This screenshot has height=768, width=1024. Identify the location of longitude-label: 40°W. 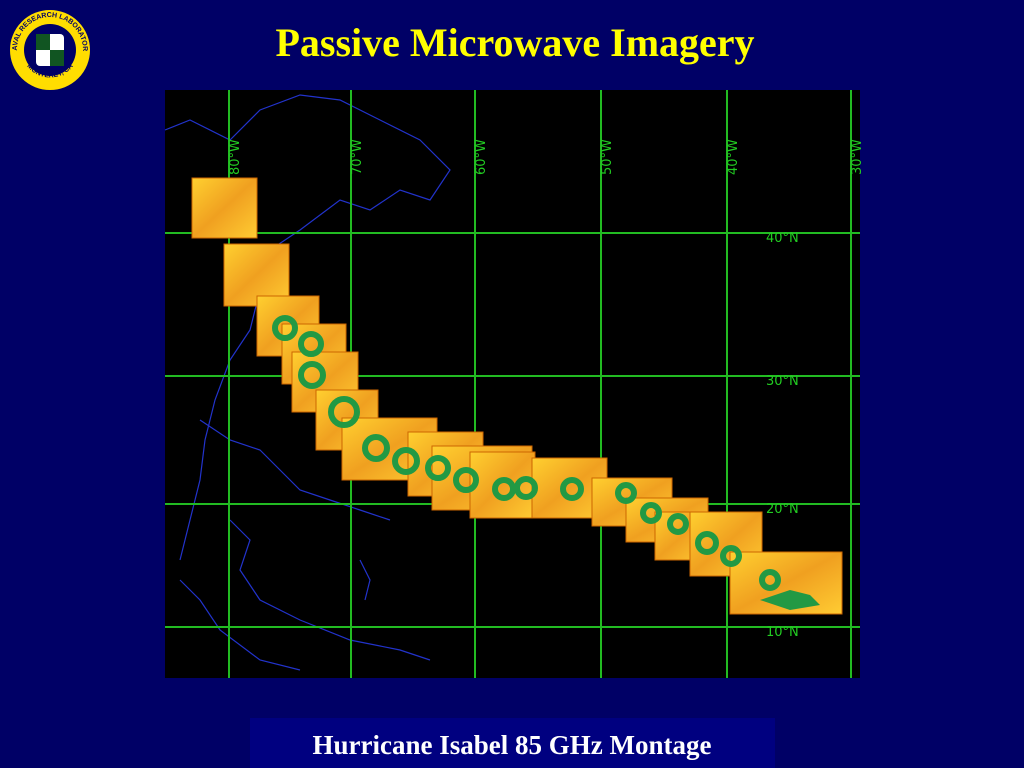
(733, 157).